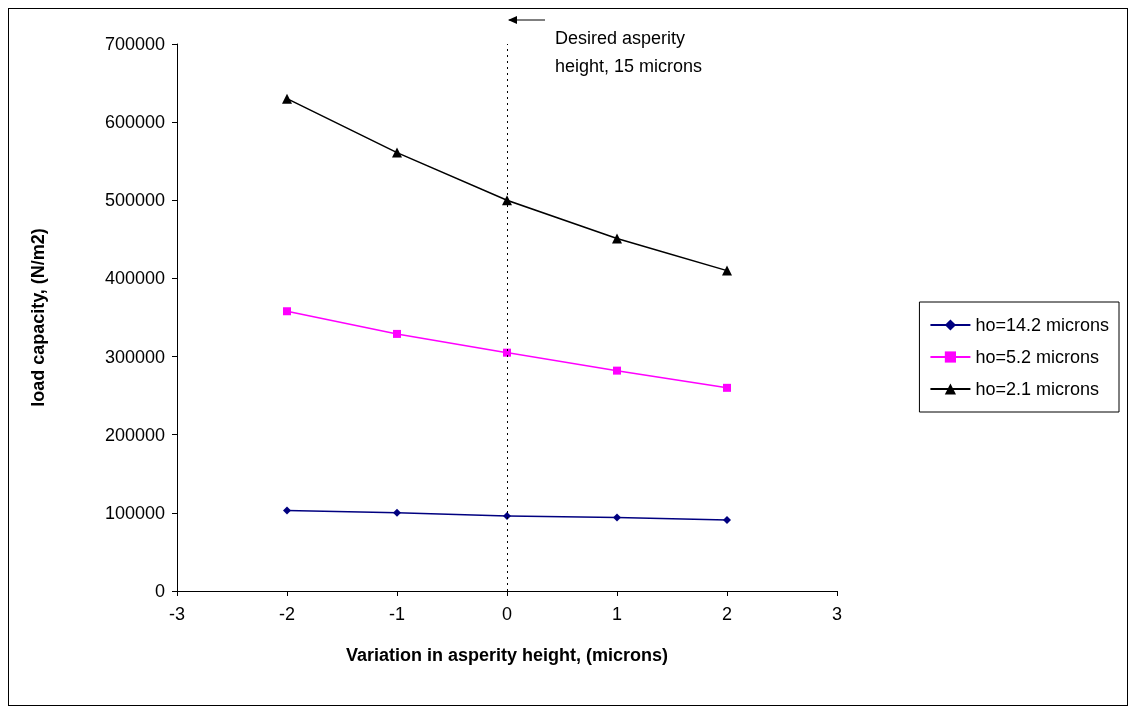 The image size is (1139, 717). Describe the element at coordinates (507, 614) in the screenshot. I see `x-tick-label: 0` at that location.